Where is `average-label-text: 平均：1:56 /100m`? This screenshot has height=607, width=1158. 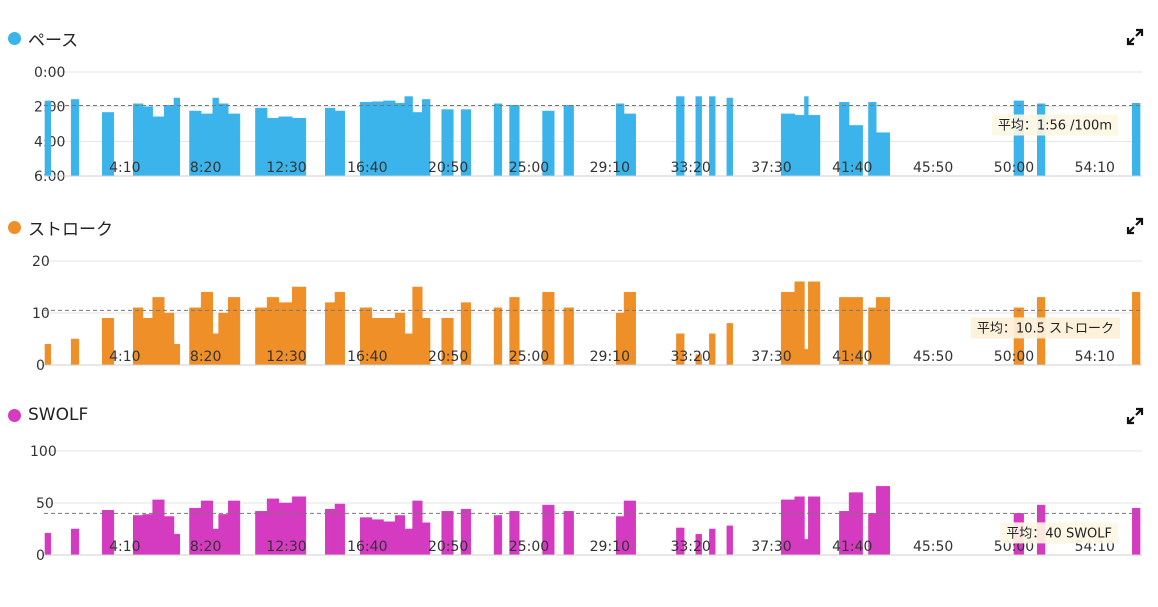 average-label-text: 平均：1:56 /100m is located at coordinates (1055, 126).